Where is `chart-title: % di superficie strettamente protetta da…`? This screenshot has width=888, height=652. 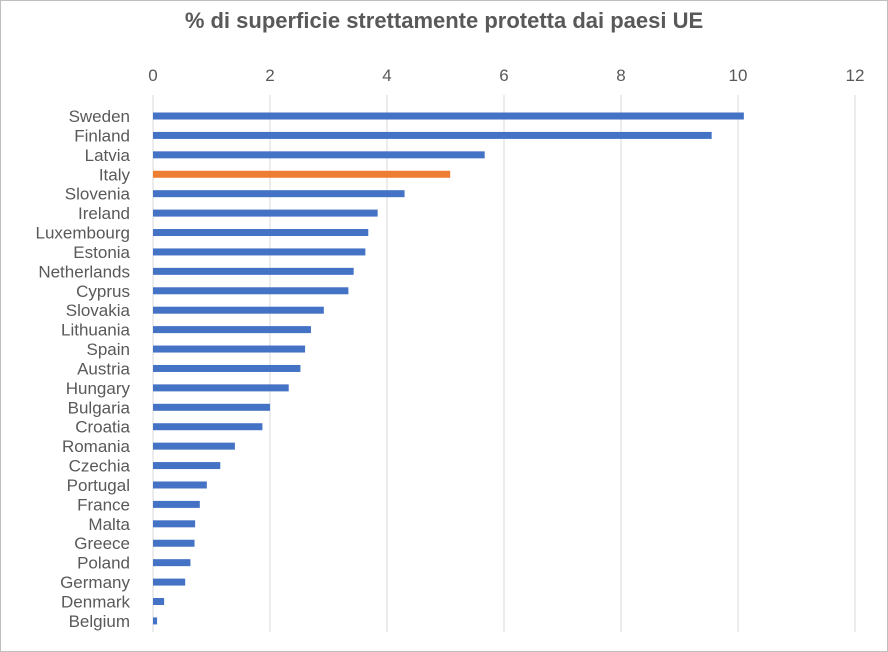
chart-title: % di superficie strettamente protetta da… is located at coordinates (444, 20).